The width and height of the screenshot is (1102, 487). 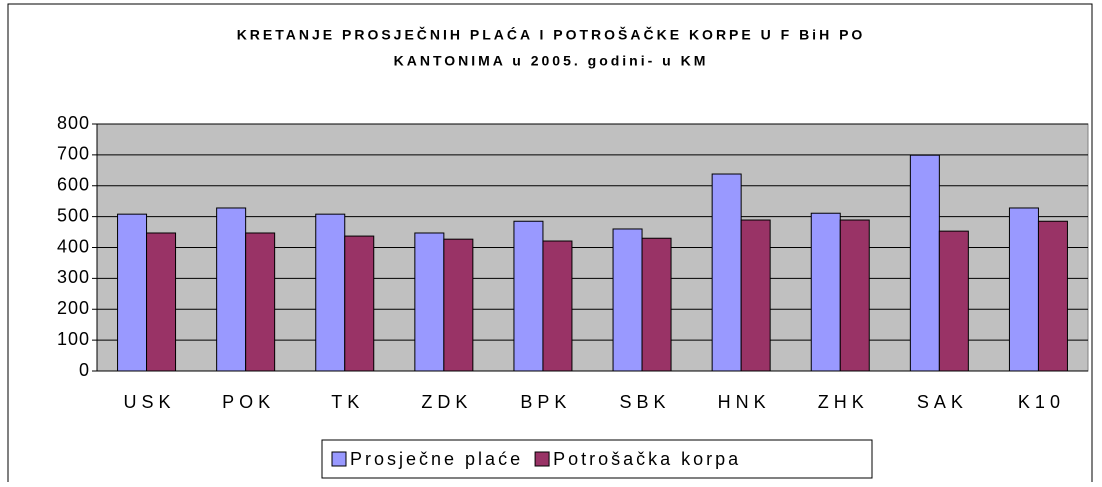 I want to click on x-tick-label: SAK, so click(x=942, y=402).